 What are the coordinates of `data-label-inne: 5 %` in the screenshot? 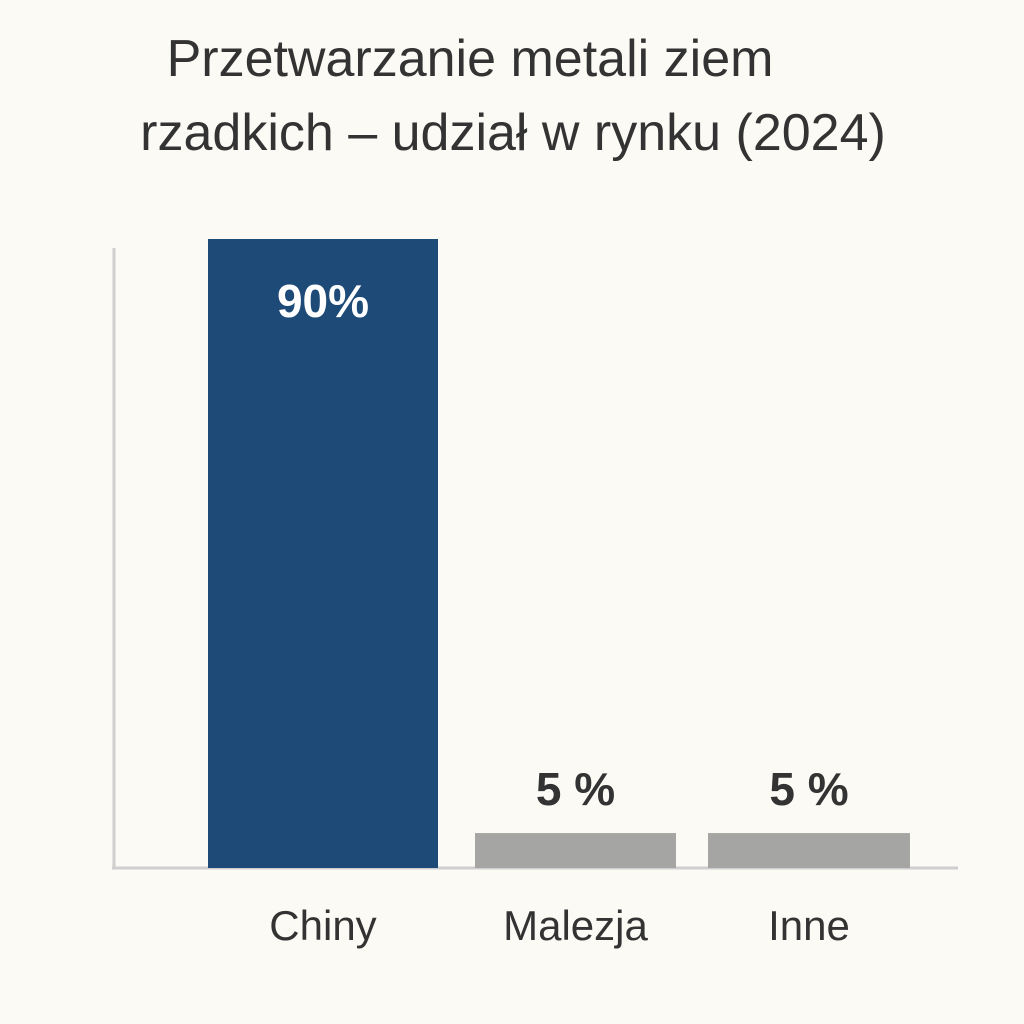 It's located at (808, 789).